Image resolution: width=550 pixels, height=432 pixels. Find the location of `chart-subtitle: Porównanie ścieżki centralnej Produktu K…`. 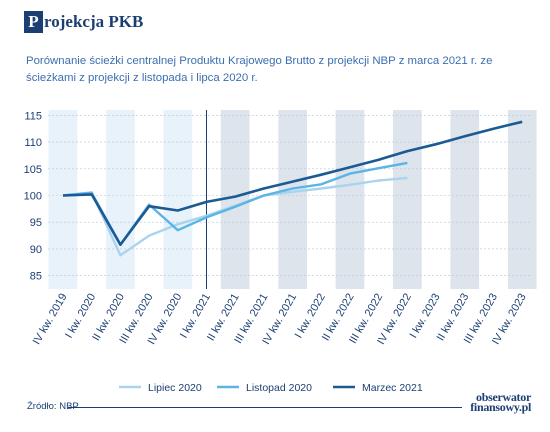

chart-subtitle: Porównanie ścieżki centralnej Produktu K… is located at coordinates (259, 69).